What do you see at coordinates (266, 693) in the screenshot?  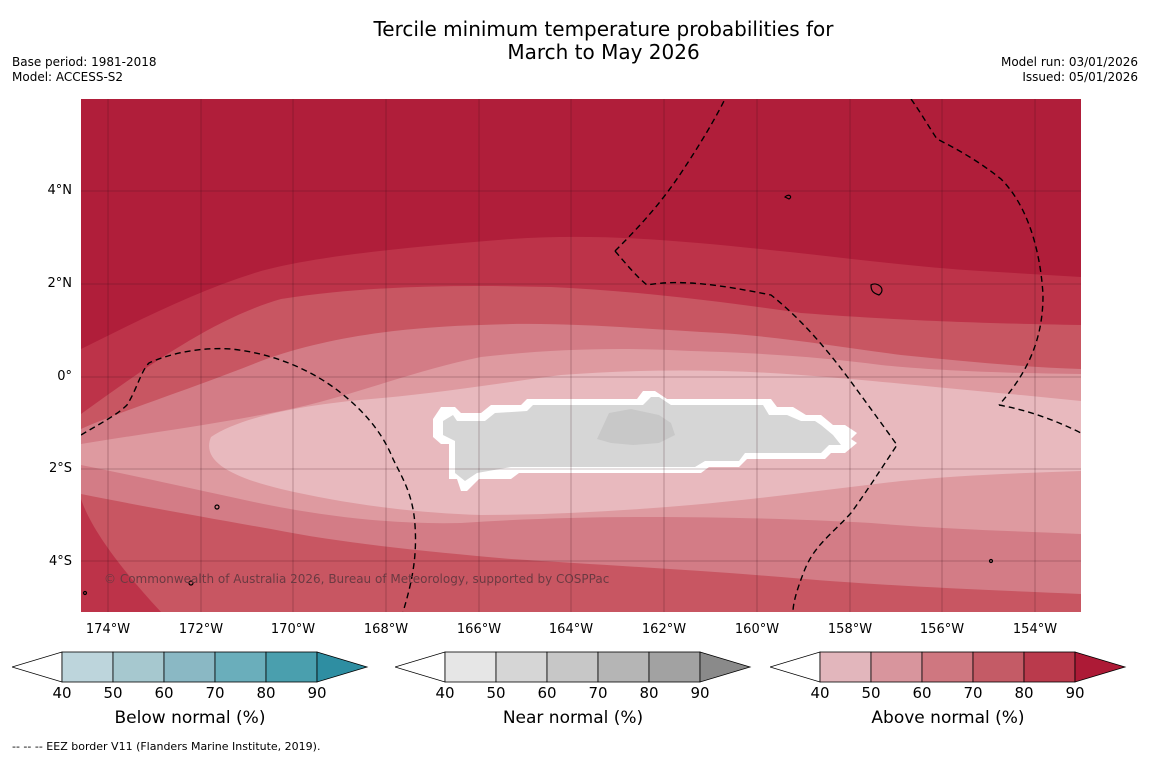 I see `legend-below-tick-80: 80` at bounding box center [266, 693].